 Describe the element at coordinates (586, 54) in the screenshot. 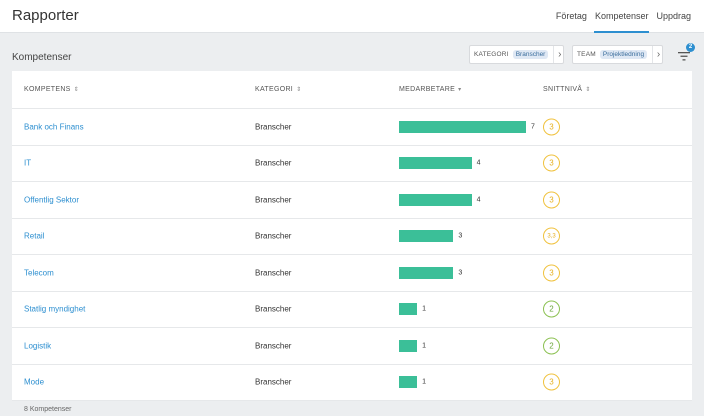

I see `filter-label: TEAM` at that location.